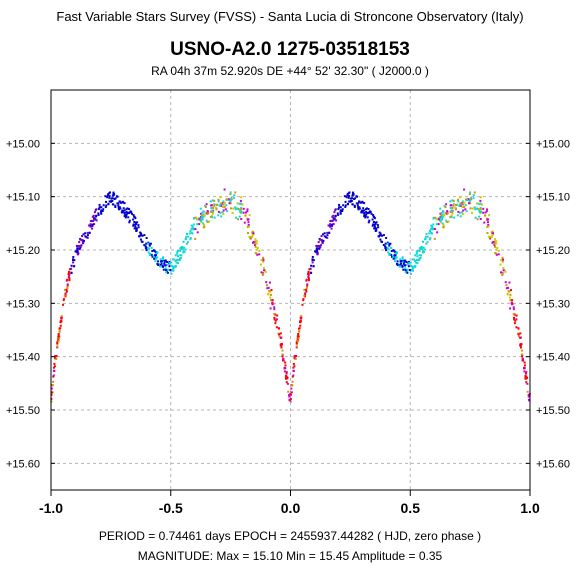  Describe the element at coordinates (553, 144) in the screenshot. I see `y-tick-label-right: +15.00` at that location.